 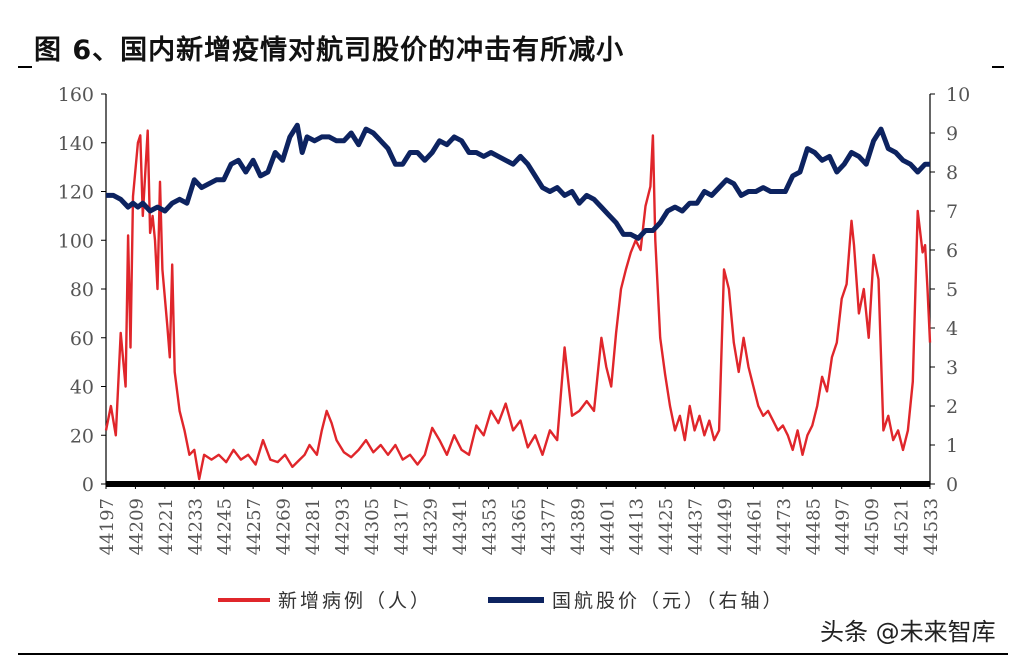 What do you see at coordinates (401, 526) in the screenshot?
I see `x-tick-label: 44317` at bounding box center [401, 526].